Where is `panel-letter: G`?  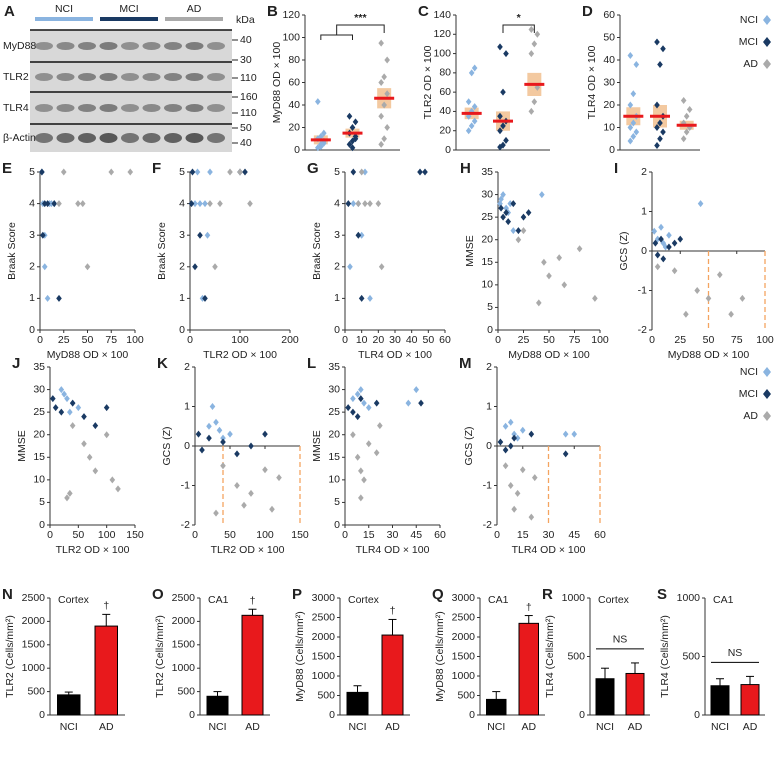
panel-letter: G is located at coordinates (313, 168).